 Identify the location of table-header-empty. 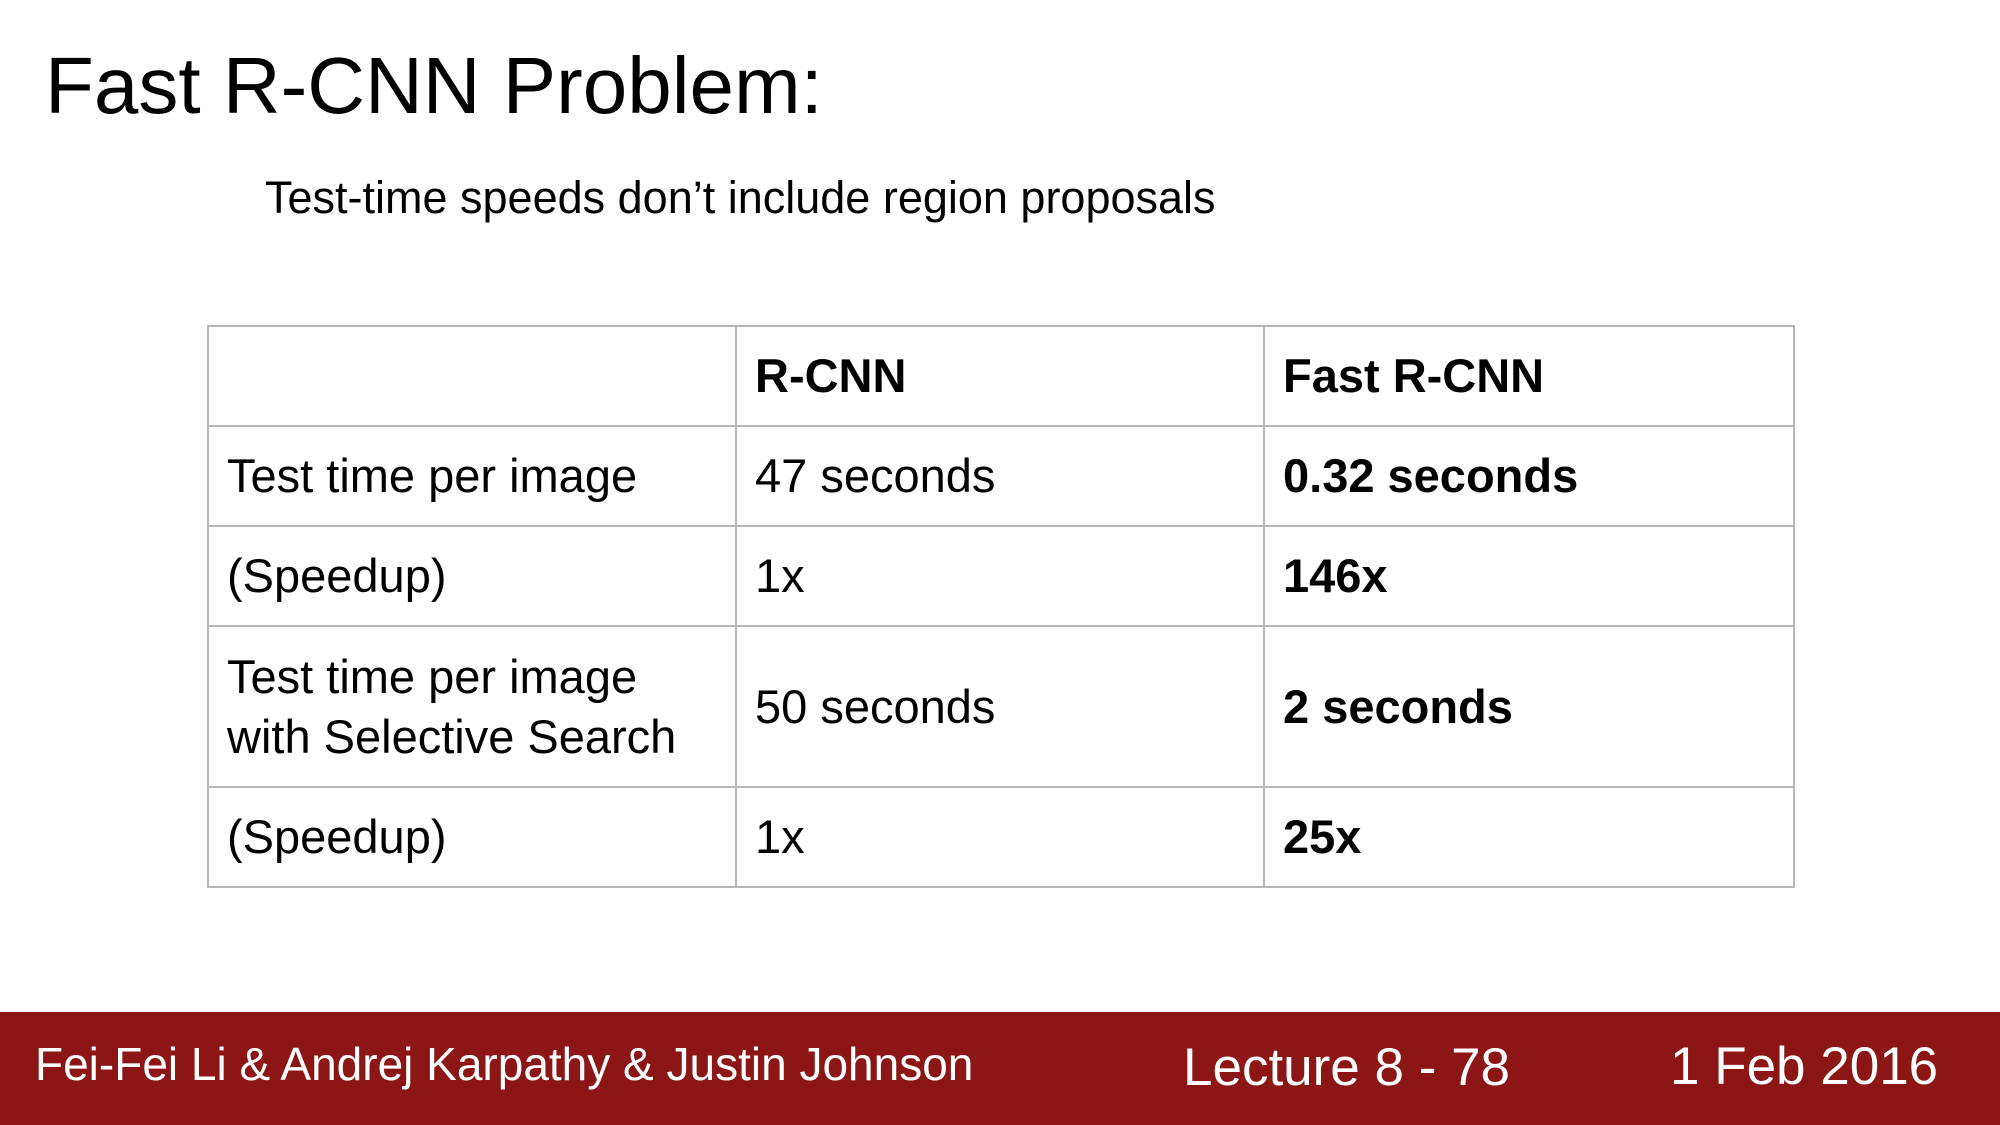
(472, 376).